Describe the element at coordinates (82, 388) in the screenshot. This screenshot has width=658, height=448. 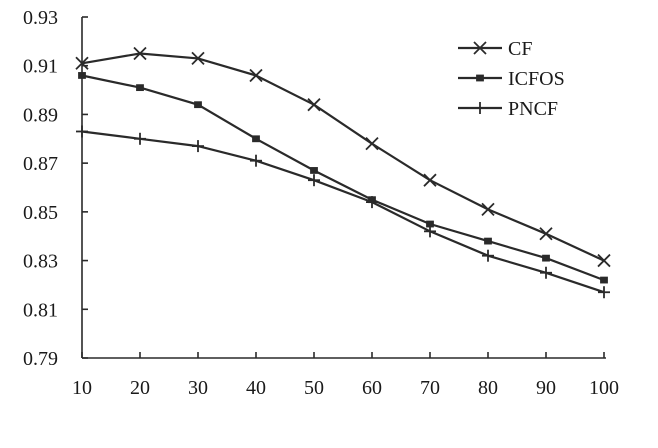
I see `x-tick-label: 10` at that location.